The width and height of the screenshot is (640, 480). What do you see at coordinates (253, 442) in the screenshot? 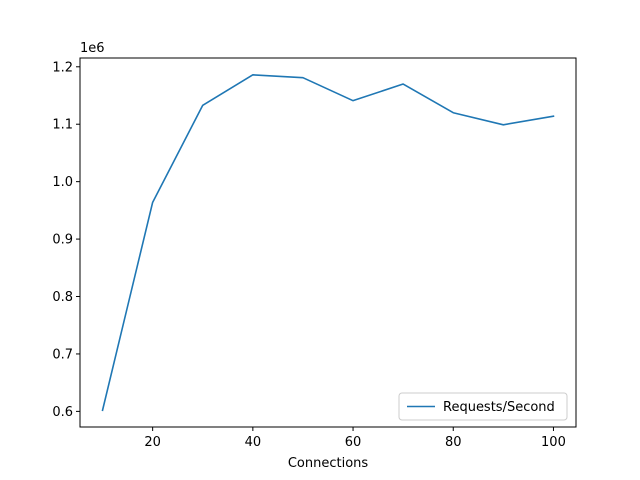
I see `x-tick-label: 40` at bounding box center [253, 442].